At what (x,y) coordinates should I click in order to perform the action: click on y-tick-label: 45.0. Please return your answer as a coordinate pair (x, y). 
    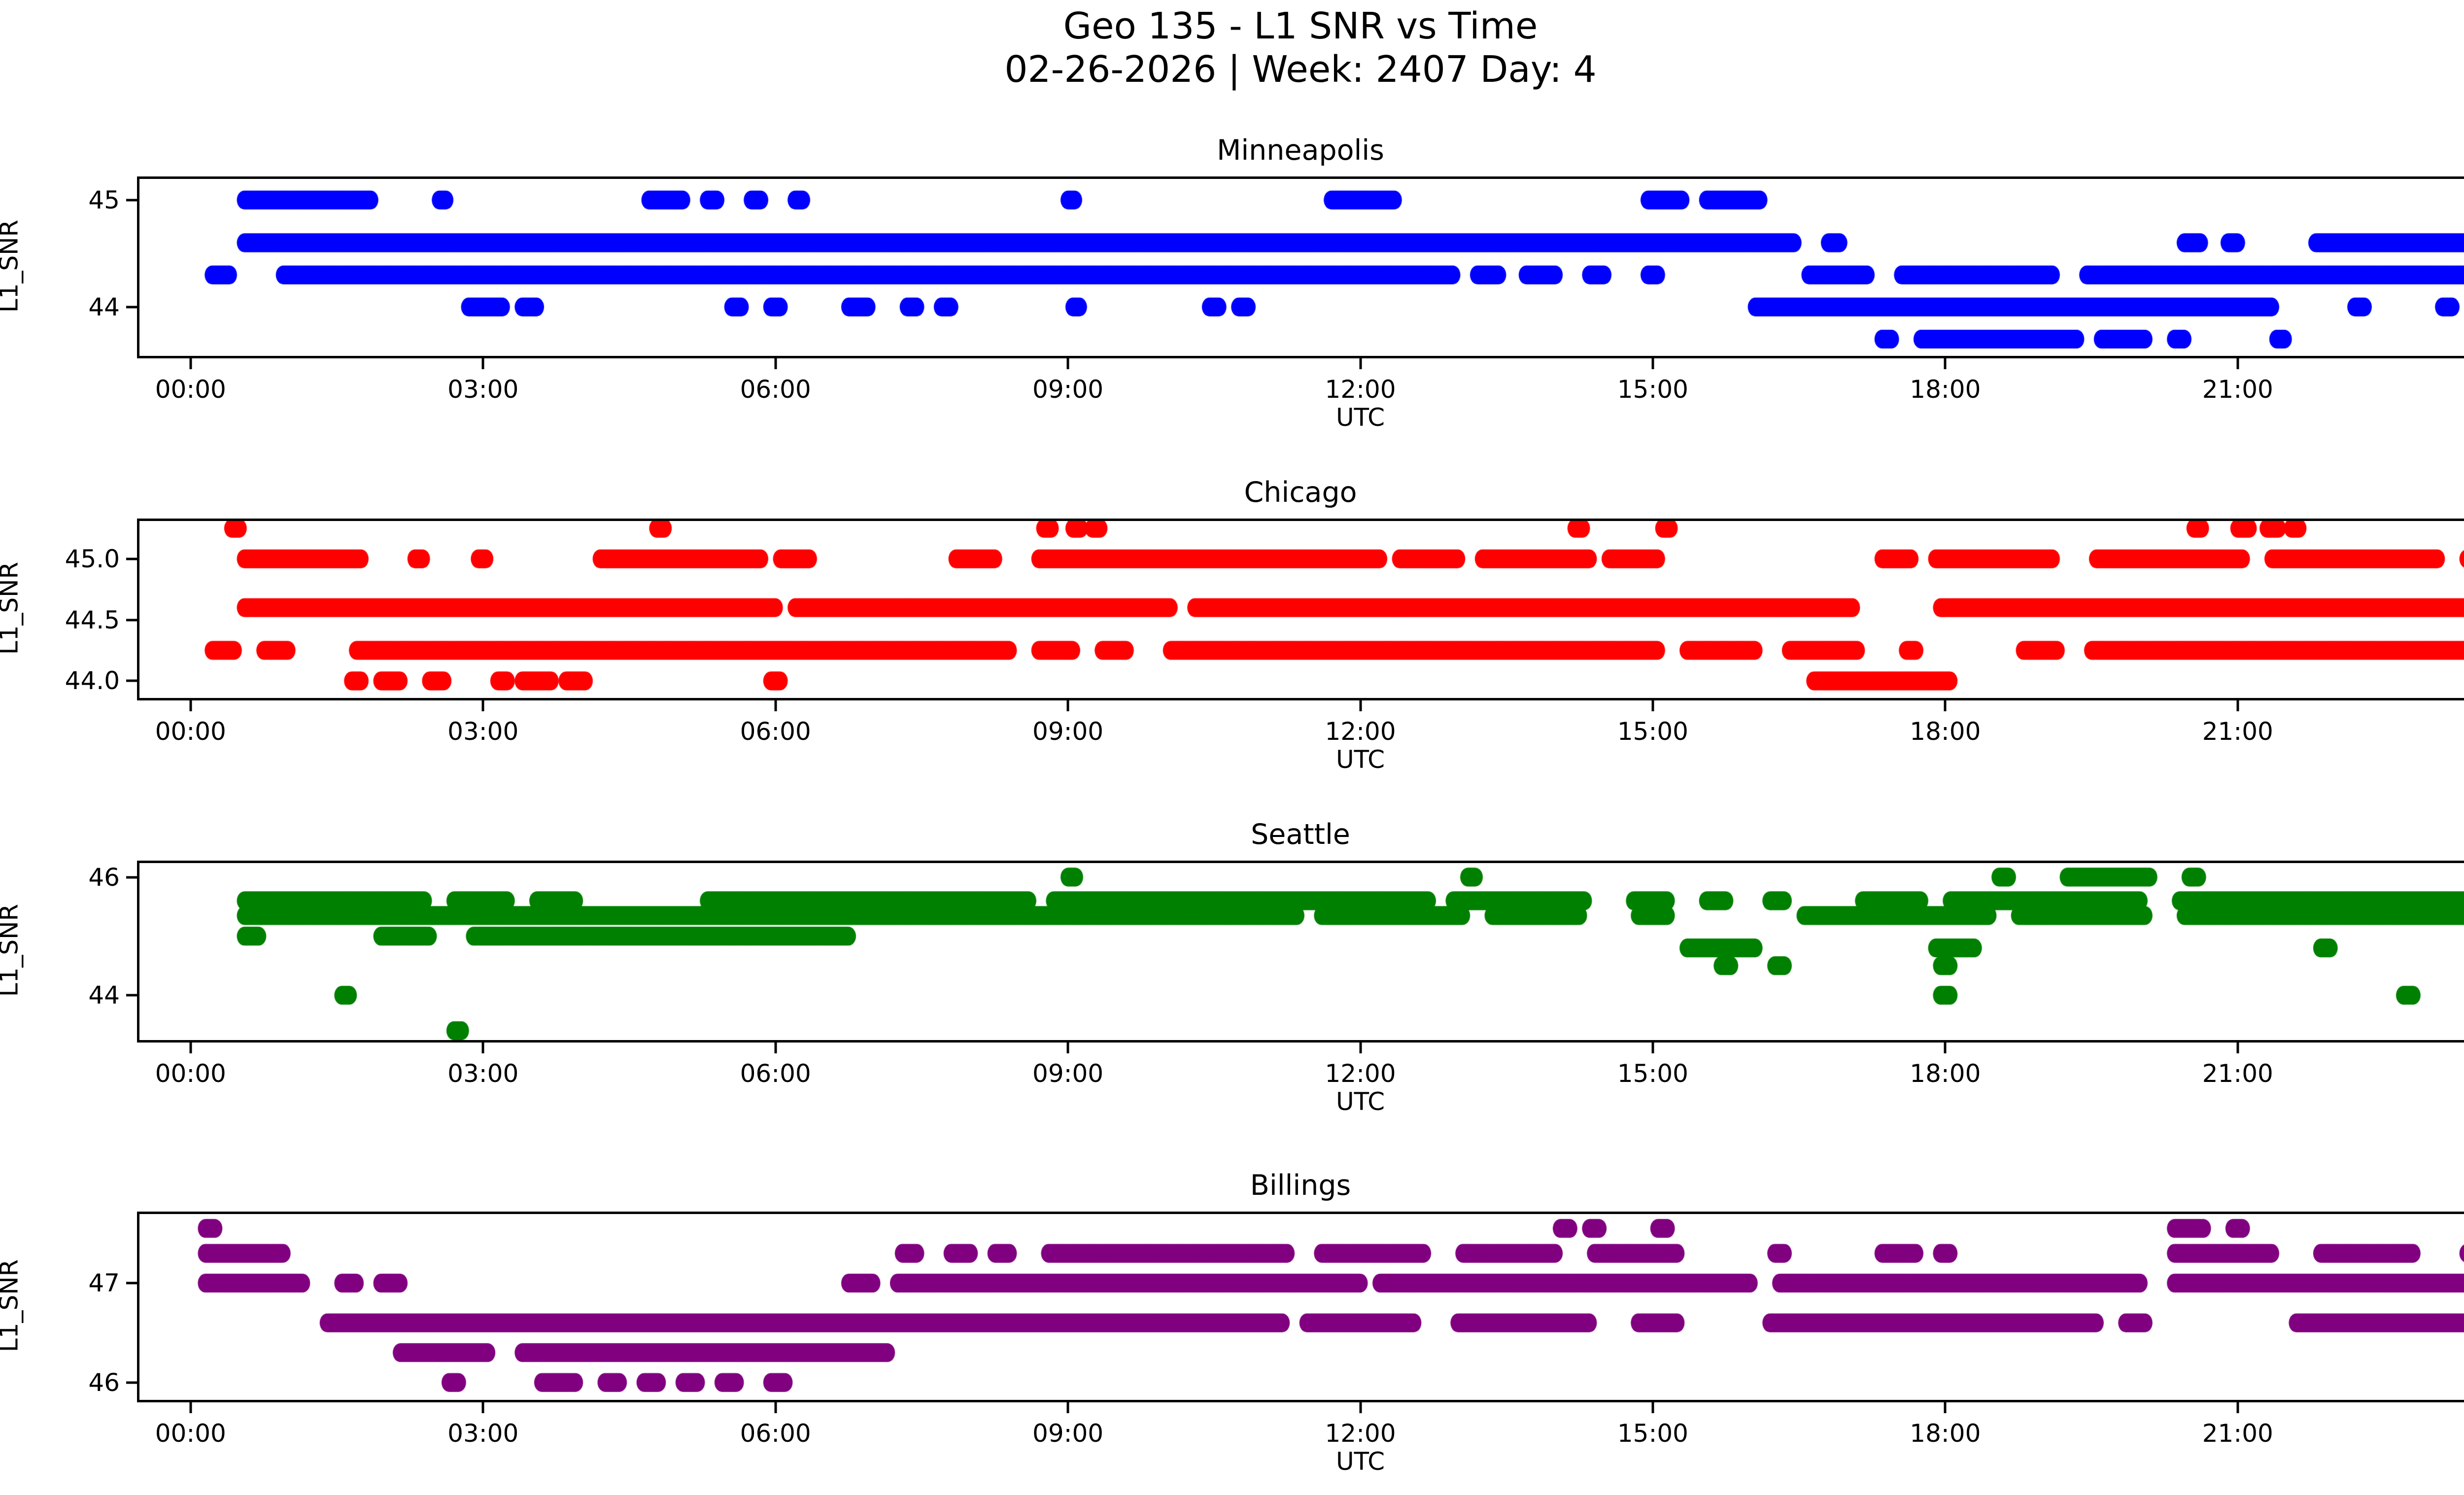
    Looking at the image, I should click on (92, 558).